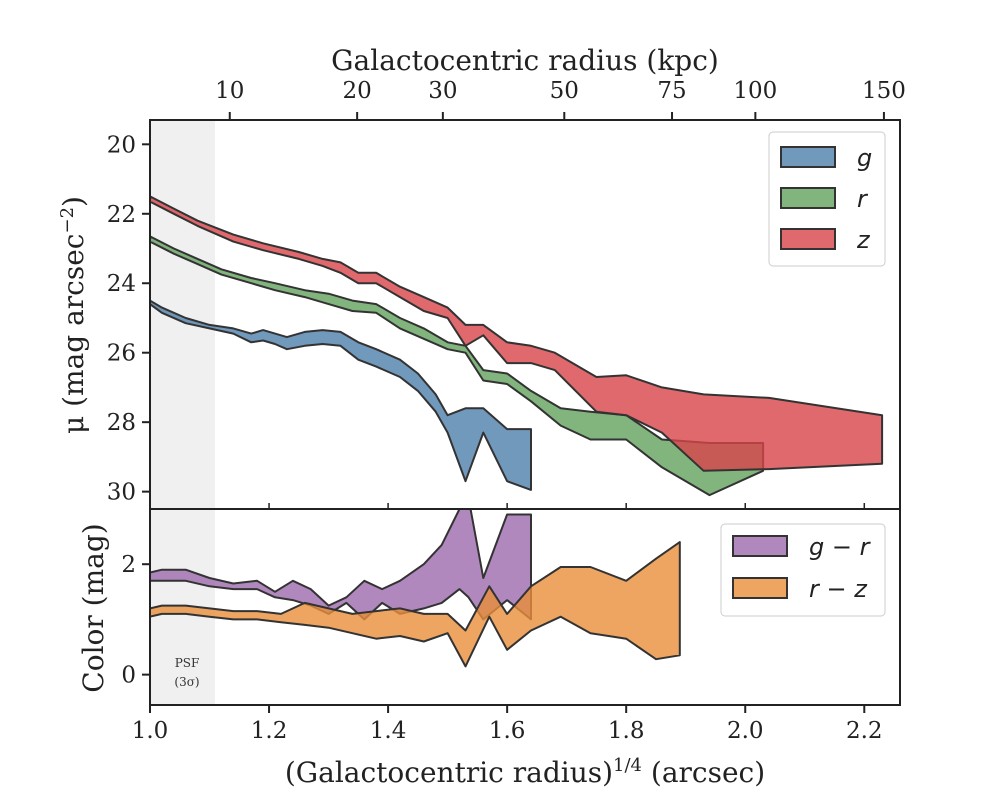  Describe the element at coordinates (803, 570) in the screenshot. I see `bottom-legend: g − r r − z` at that location.